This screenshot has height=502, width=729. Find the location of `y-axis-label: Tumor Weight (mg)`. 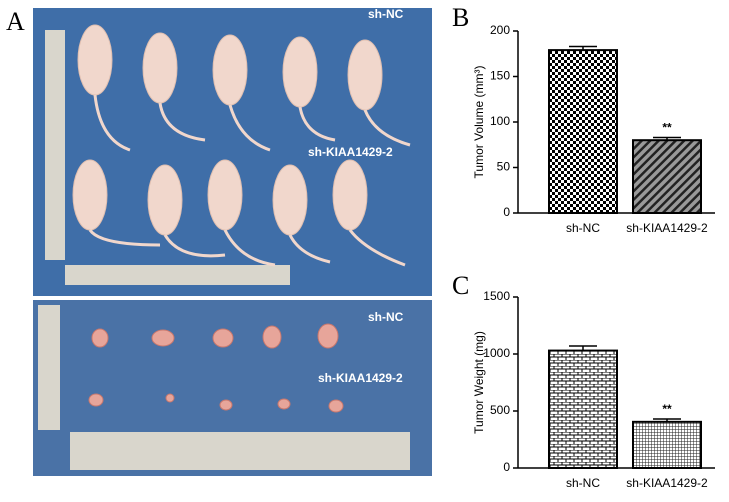

y-axis-label: Tumor Weight (mg) is located at coordinates (479, 382).